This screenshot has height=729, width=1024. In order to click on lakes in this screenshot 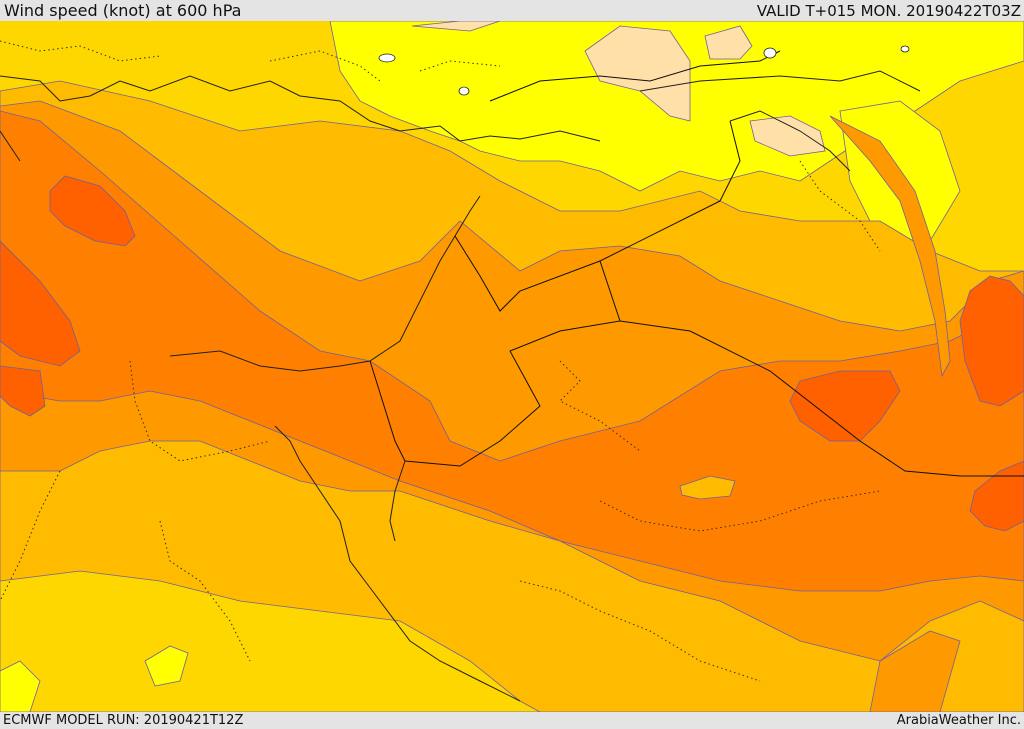, I will do `click(644, 70)`.